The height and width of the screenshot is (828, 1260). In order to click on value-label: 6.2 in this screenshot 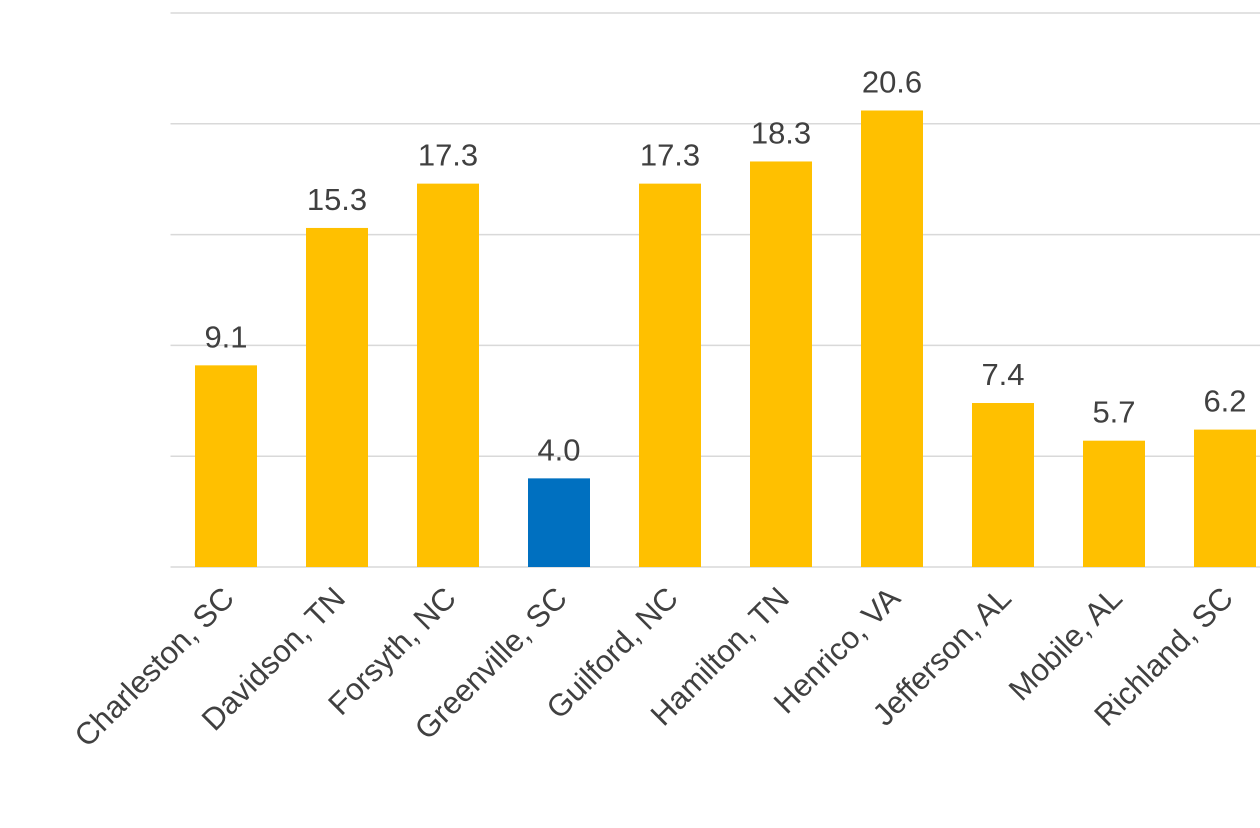, I will do `click(1224, 401)`.